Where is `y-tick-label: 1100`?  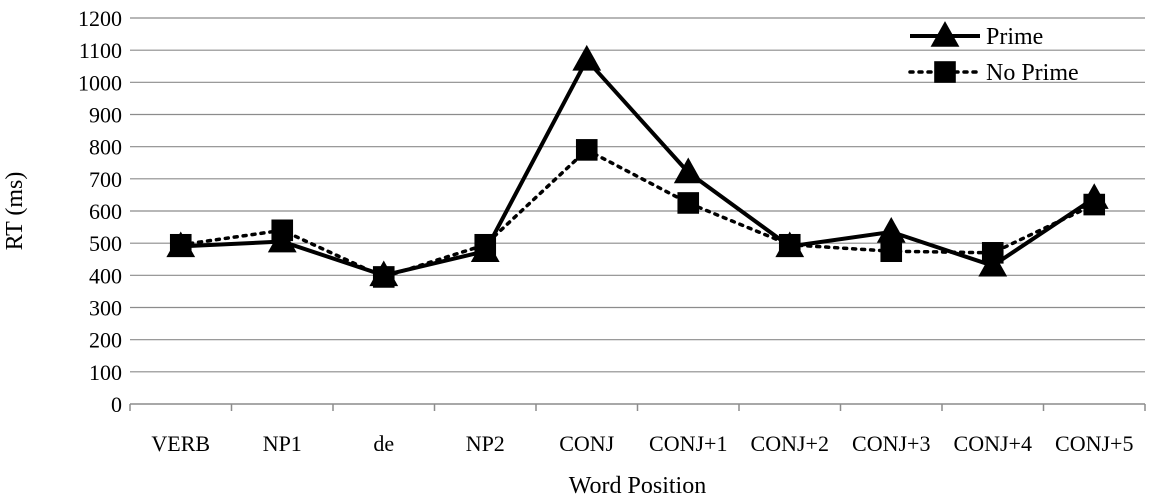 y-tick-label: 1100 is located at coordinates (100, 50).